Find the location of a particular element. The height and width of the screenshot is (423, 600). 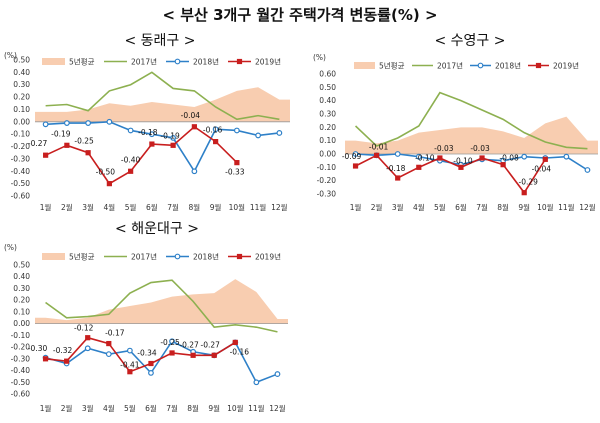

haeundae-data-label-0: -0.30 is located at coordinates (38, 348).